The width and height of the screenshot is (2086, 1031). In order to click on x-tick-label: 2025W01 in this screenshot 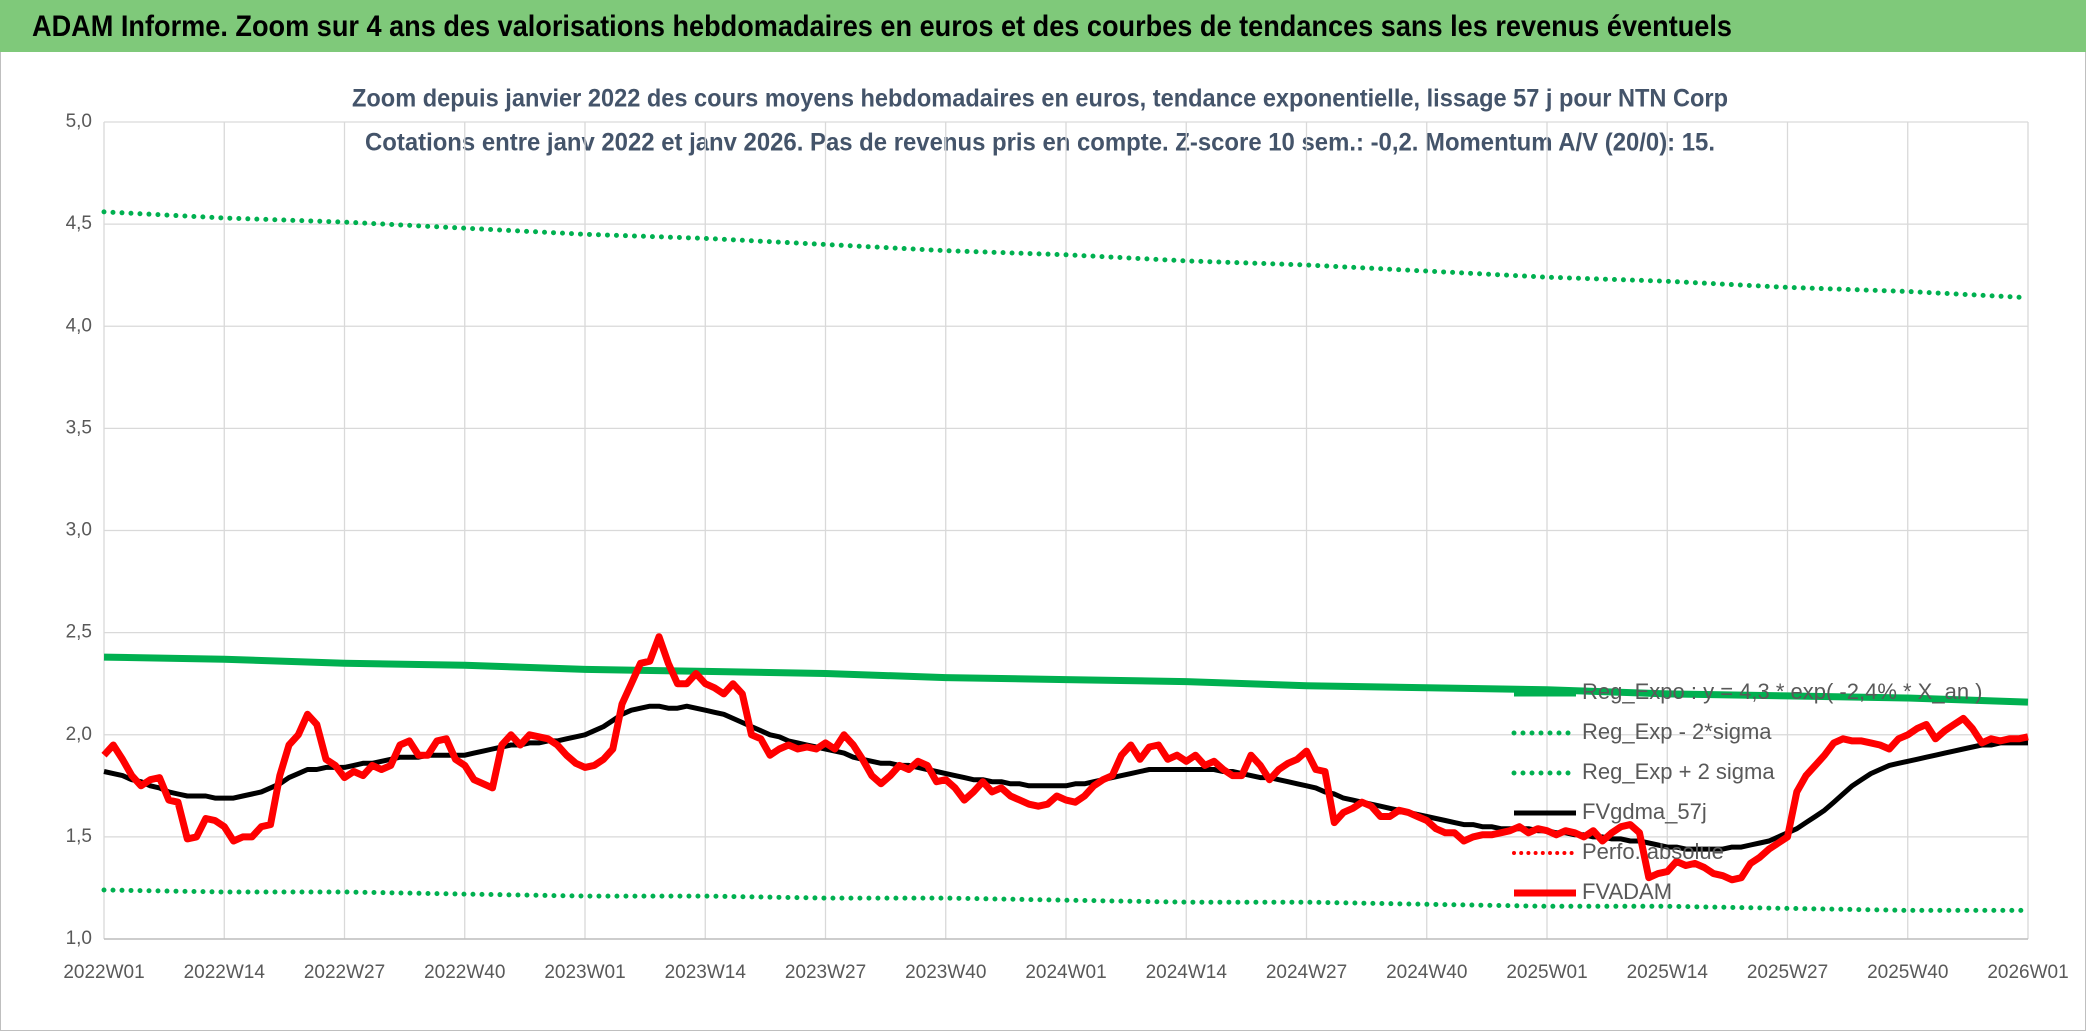, I will do `click(1546, 972)`.